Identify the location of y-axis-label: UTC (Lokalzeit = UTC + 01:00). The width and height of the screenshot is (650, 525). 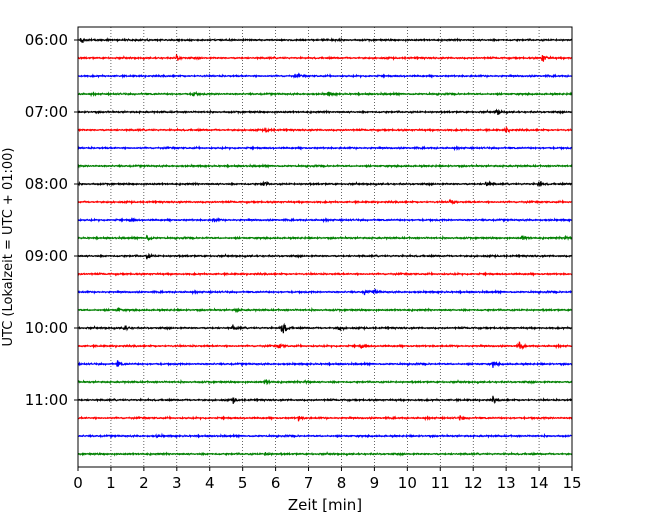
(8, 247).